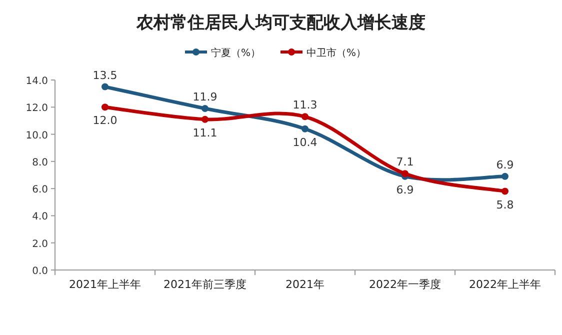  What do you see at coordinates (305, 105) in the screenshot?
I see `data-label: 11.3` at bounding box center [305, 105].